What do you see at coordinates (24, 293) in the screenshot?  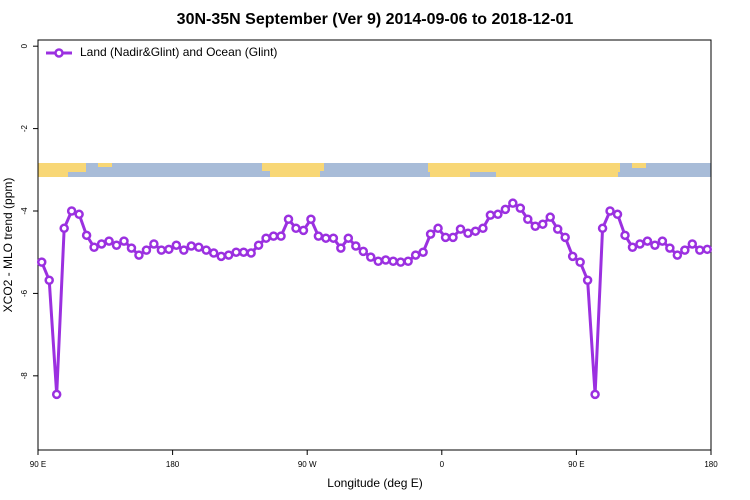 I see `y-tick-label: -6` at bounding box center [24, 293].